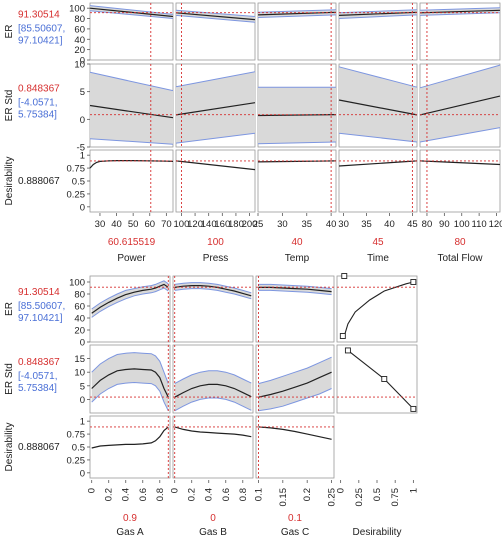 This screenshot has width=502, height=543. I want to click on response-value: 0.848367, so click(39, 89).